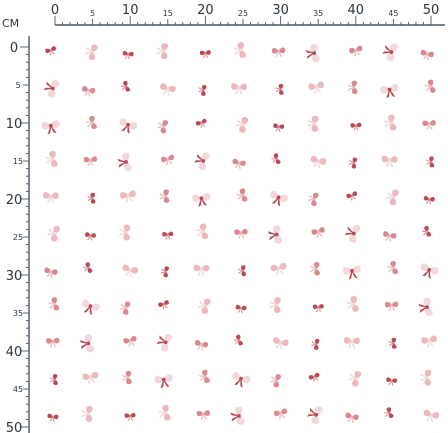  I want to click on ruler-left-label: 25, so click(18, 237).